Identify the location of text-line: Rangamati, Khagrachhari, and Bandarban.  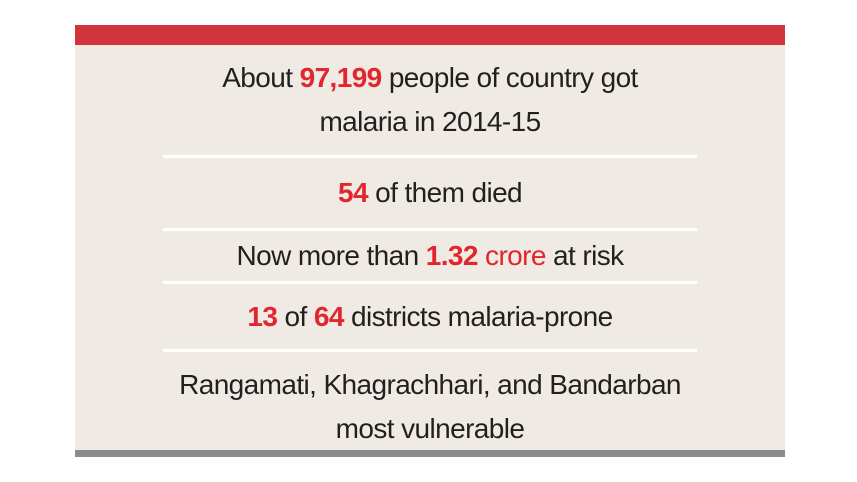
(430, 385).